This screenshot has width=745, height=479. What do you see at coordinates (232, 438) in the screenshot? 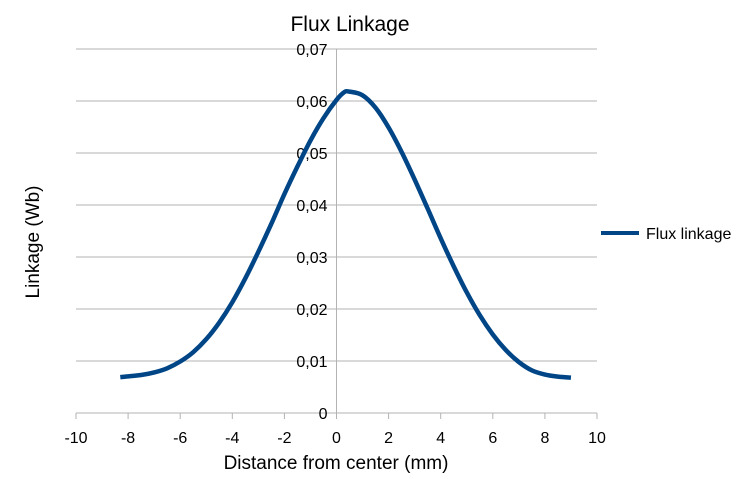
I see `x-tick-label: -4` at bounding box center [232, 438].